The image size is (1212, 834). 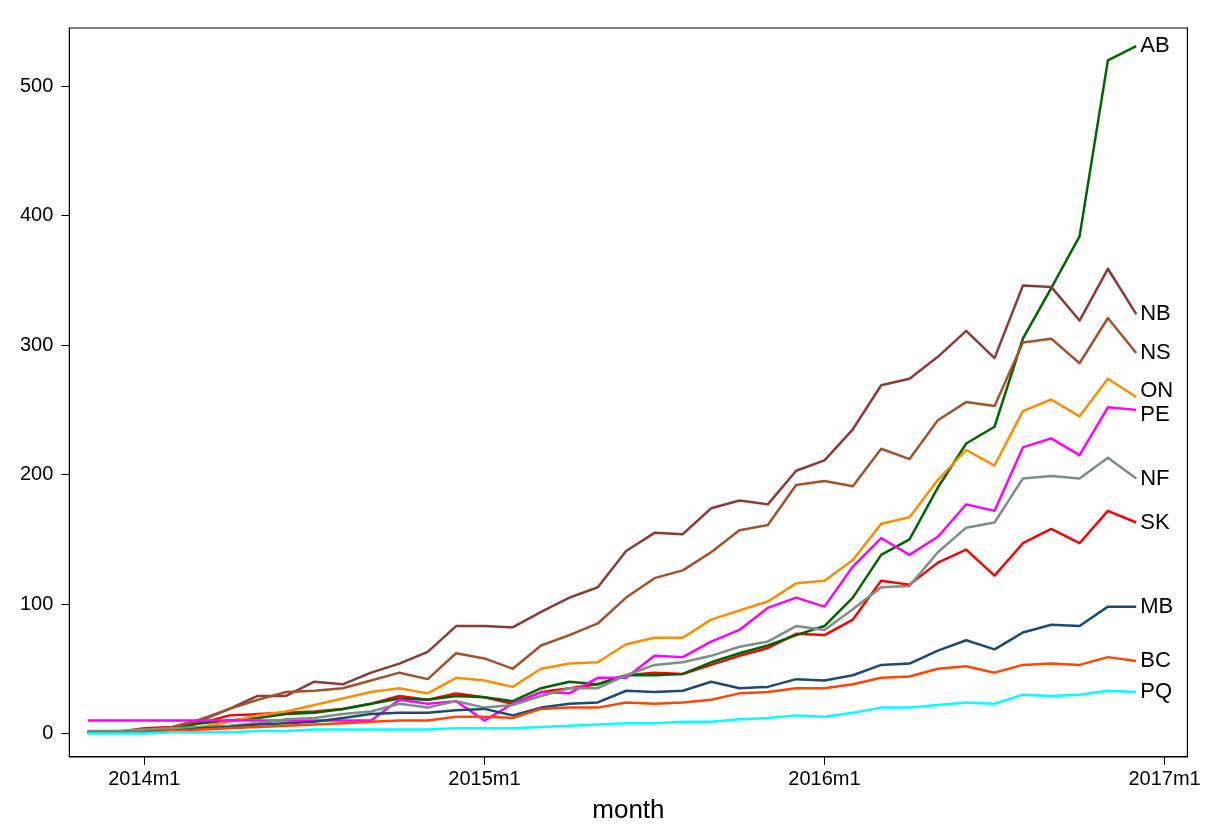 What do you see at coordinates (484, 778) in the screenshot?
I see `x-tick-label: 2015m1` at bounding box center [484, 778].